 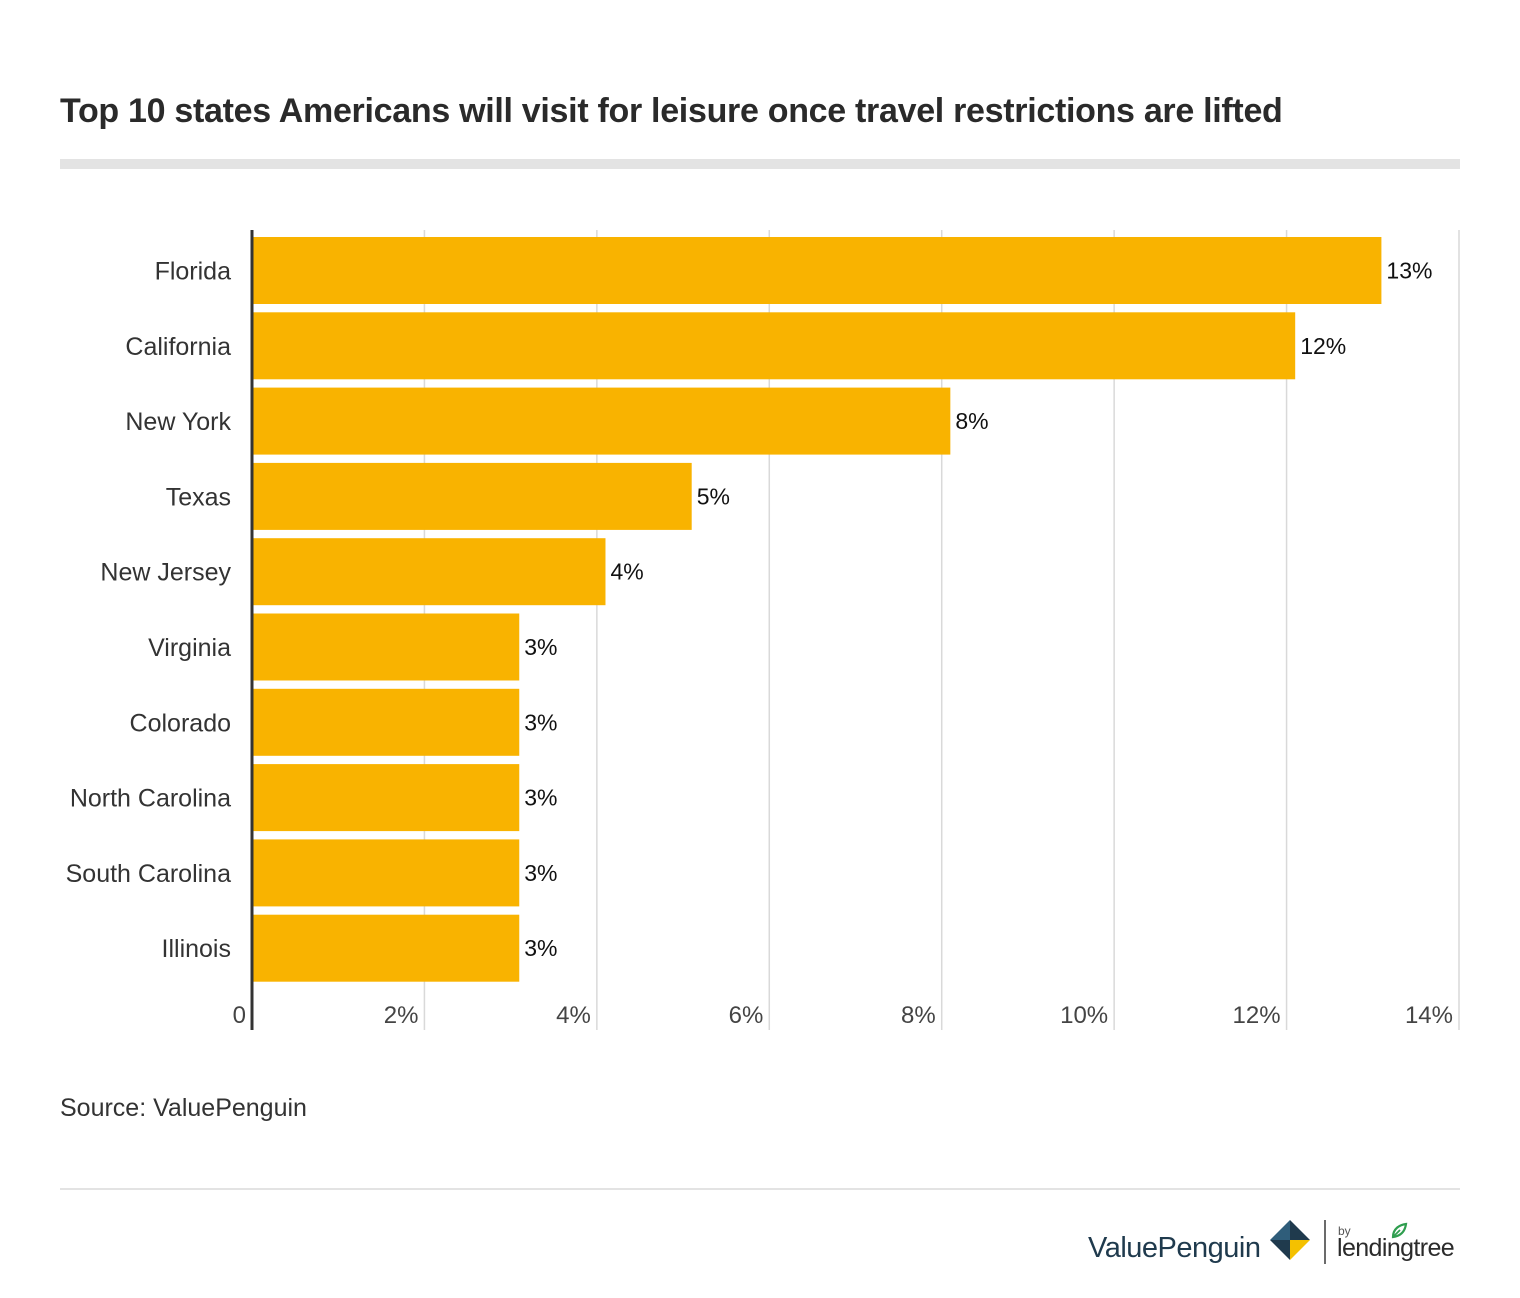 What do you see at coordinates (1344, 1231) in the screenshot?
I see `lendingtree-by-text: by` at bounding box center [1344, 1231].